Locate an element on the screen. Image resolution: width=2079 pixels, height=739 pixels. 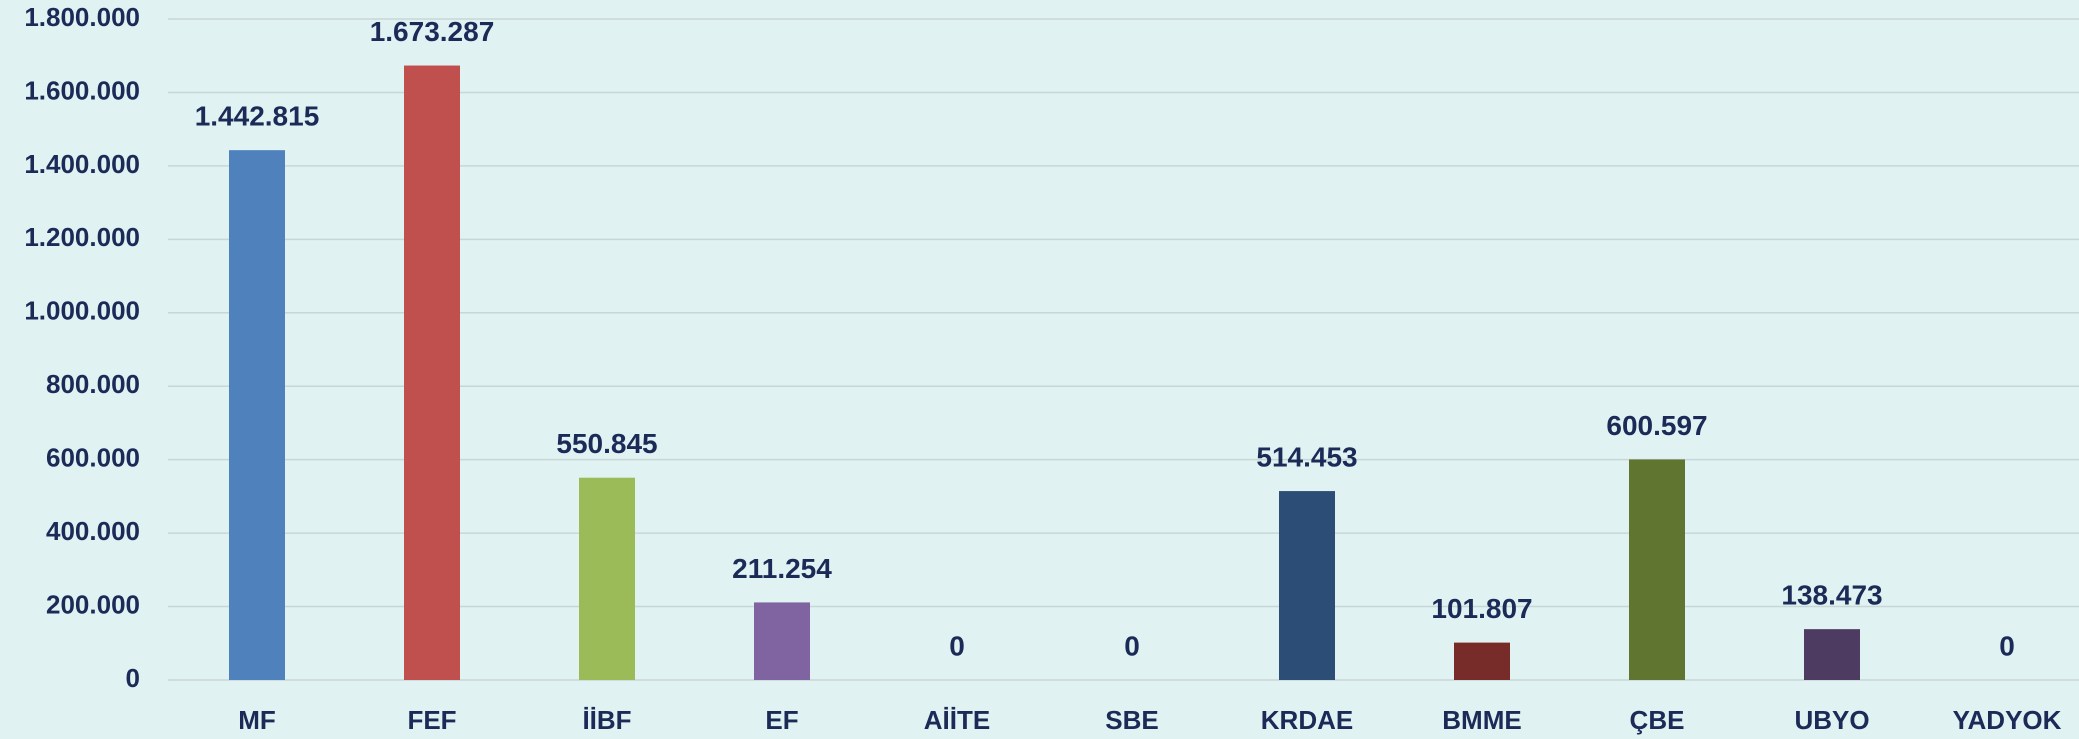
data-label: 211.254 is located at coordinates (782, 568).